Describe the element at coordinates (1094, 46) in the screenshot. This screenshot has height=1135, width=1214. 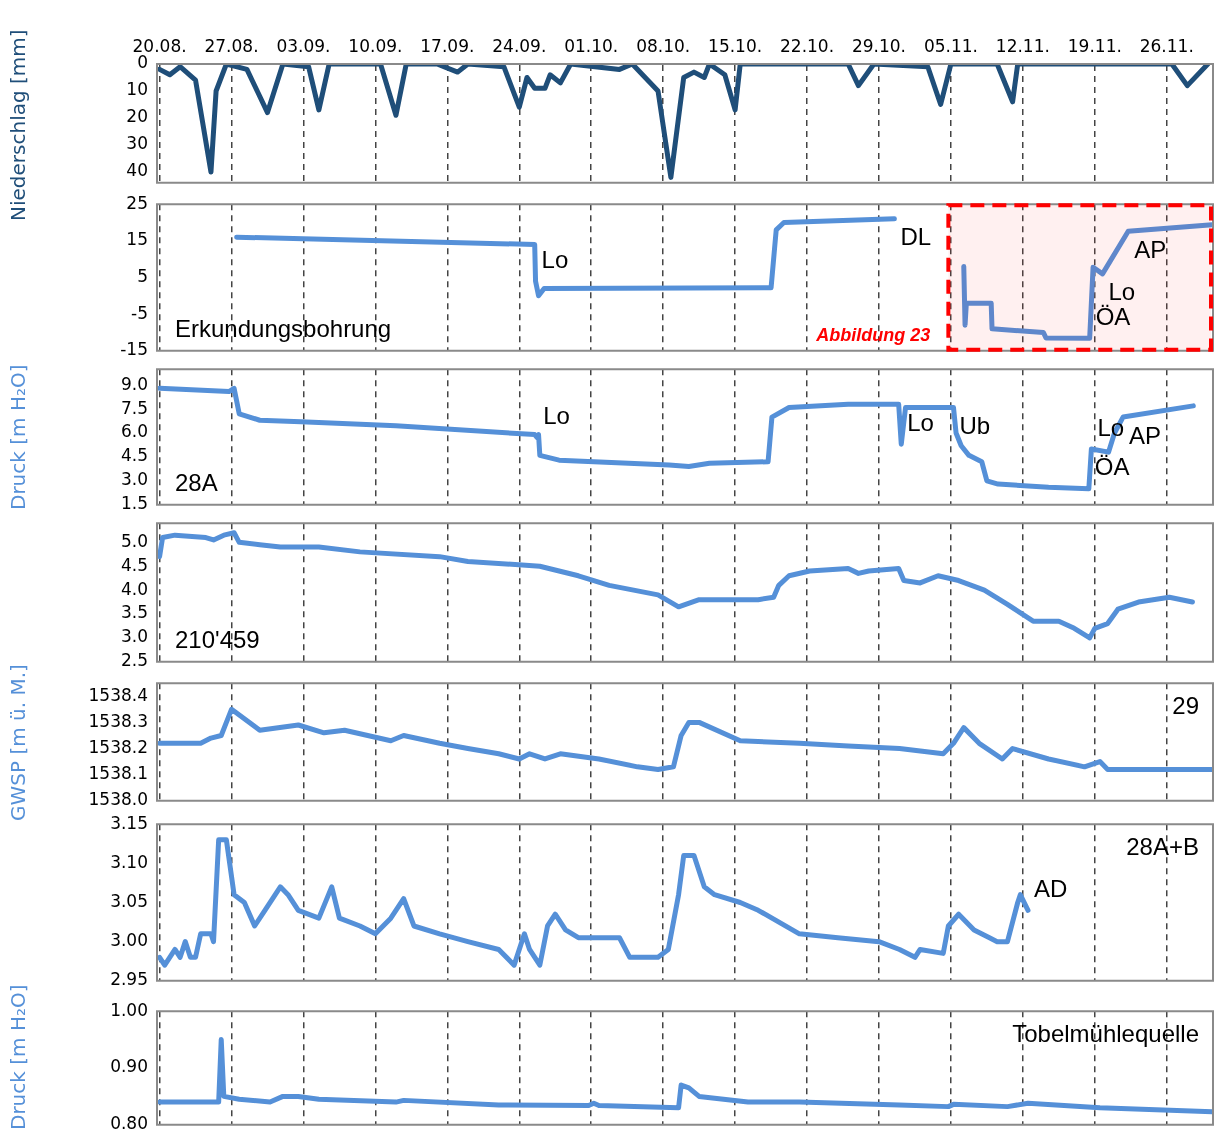
I see `x-tick-label: 19.11.` at that location.